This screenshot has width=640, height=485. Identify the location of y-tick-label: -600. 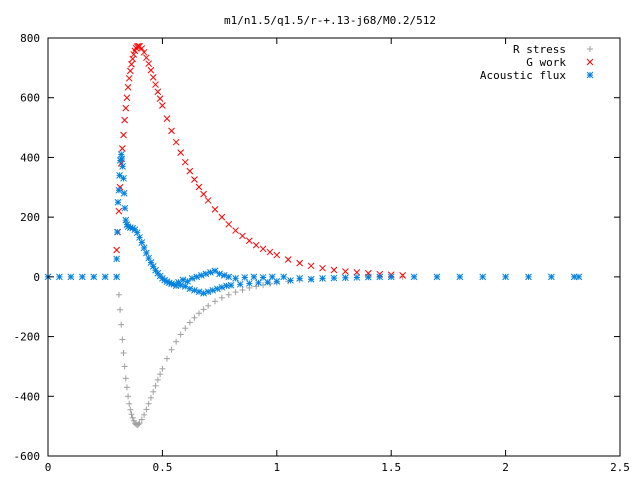
(27, 456).